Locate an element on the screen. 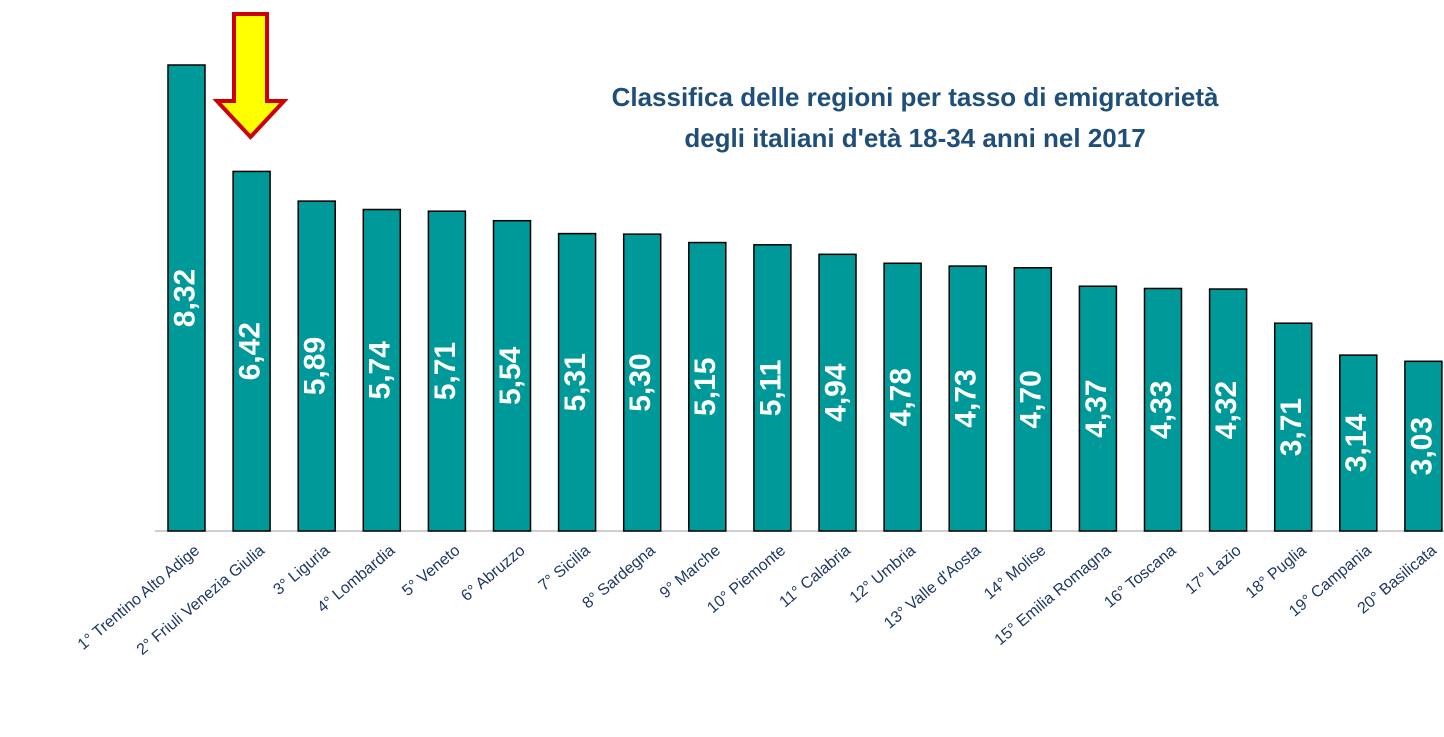  x-tick-label: 11° Calabria is located at coordinates (815, 576).